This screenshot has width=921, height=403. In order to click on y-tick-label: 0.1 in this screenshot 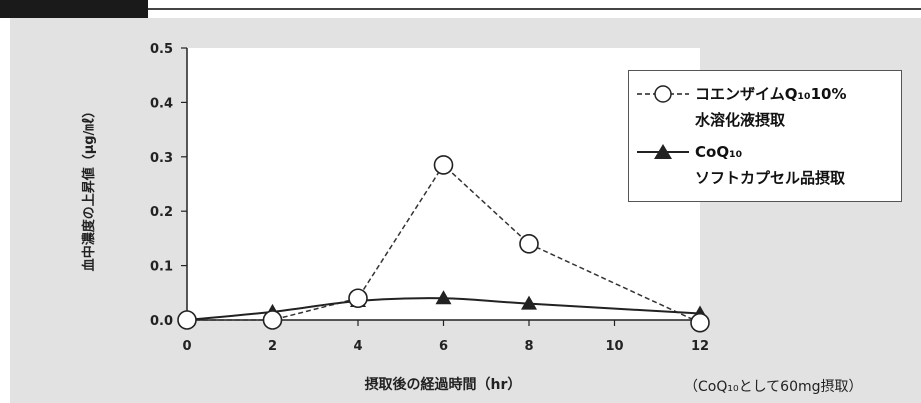, I will do `click(161, 267)`.